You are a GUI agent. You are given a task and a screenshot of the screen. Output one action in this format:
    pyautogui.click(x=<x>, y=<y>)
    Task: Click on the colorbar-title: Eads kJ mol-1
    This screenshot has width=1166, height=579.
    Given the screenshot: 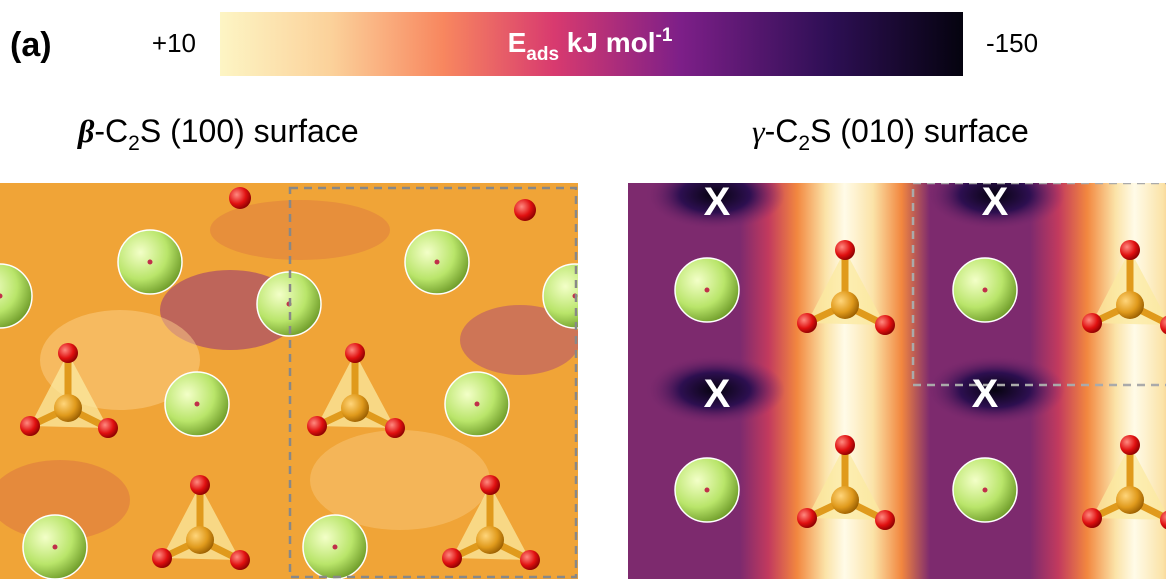 What is the action you would take?
    pyautogui.click(x=590, y=45)
    